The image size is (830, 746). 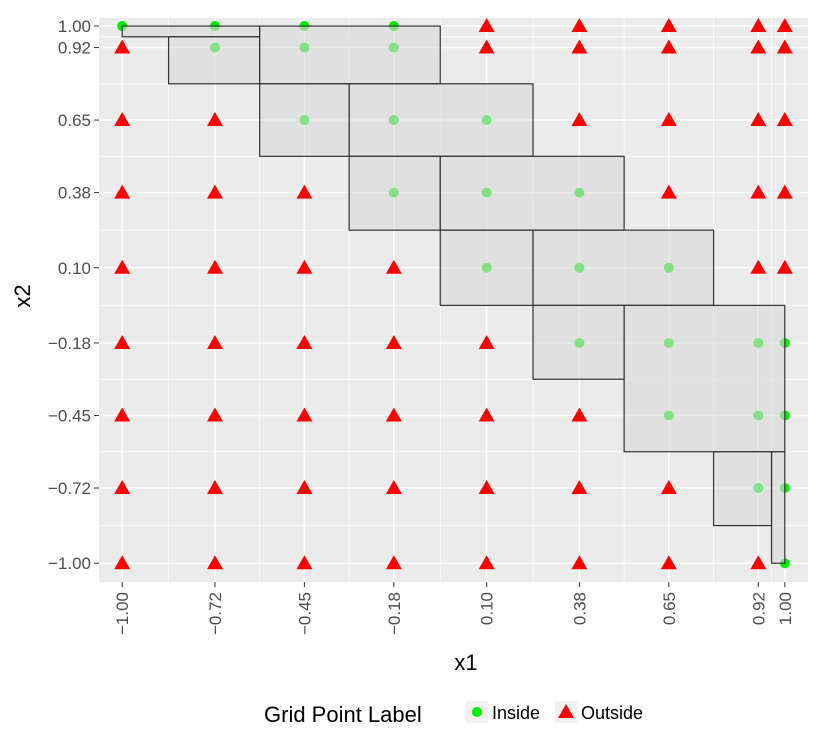 I want to click on y-tick-label: −0.72, so click(x=69, y=488).